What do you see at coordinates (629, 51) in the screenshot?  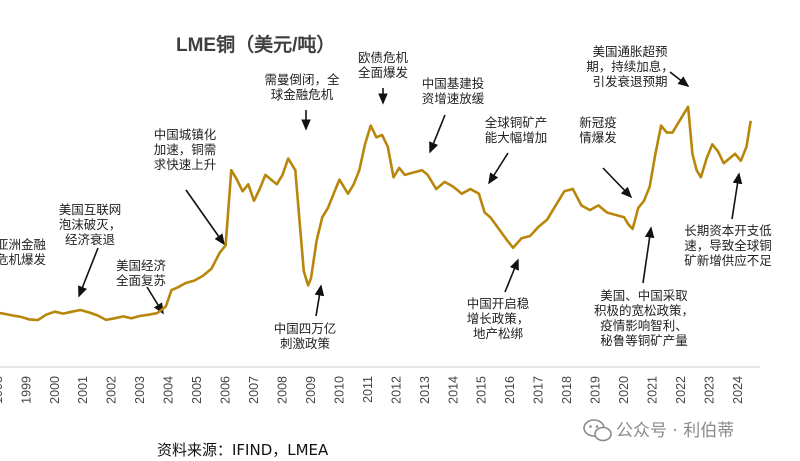 I see `annotation-line: 美国通胀超预` at bounding box center [629, 51].